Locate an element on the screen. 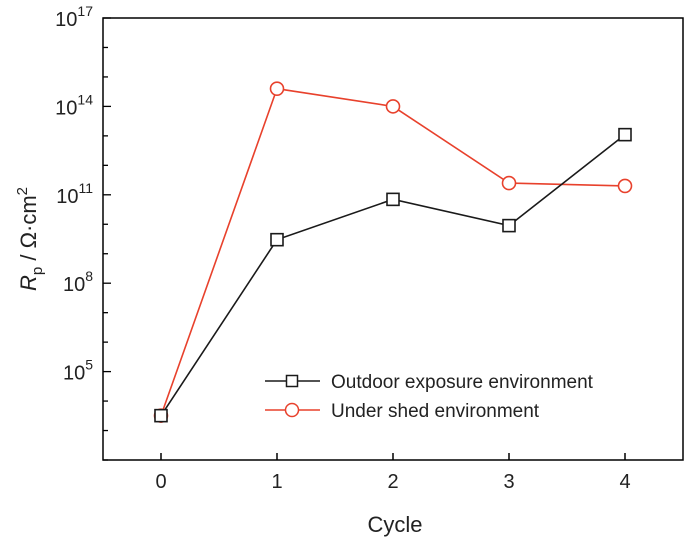 This screenshot has height=544, width=700. x-axis-ticks: 0 1 2 3 4 is located at coordinates (393, 473).